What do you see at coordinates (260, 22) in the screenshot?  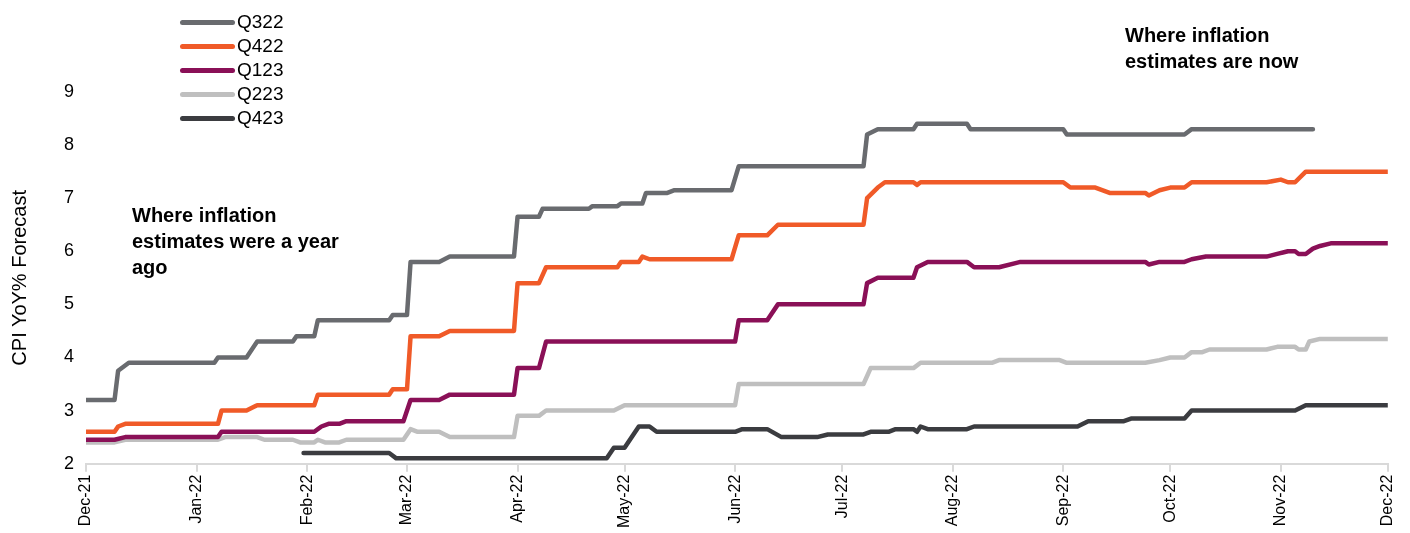 I see `legend-label: Q322` at bounding box center [260, 22].